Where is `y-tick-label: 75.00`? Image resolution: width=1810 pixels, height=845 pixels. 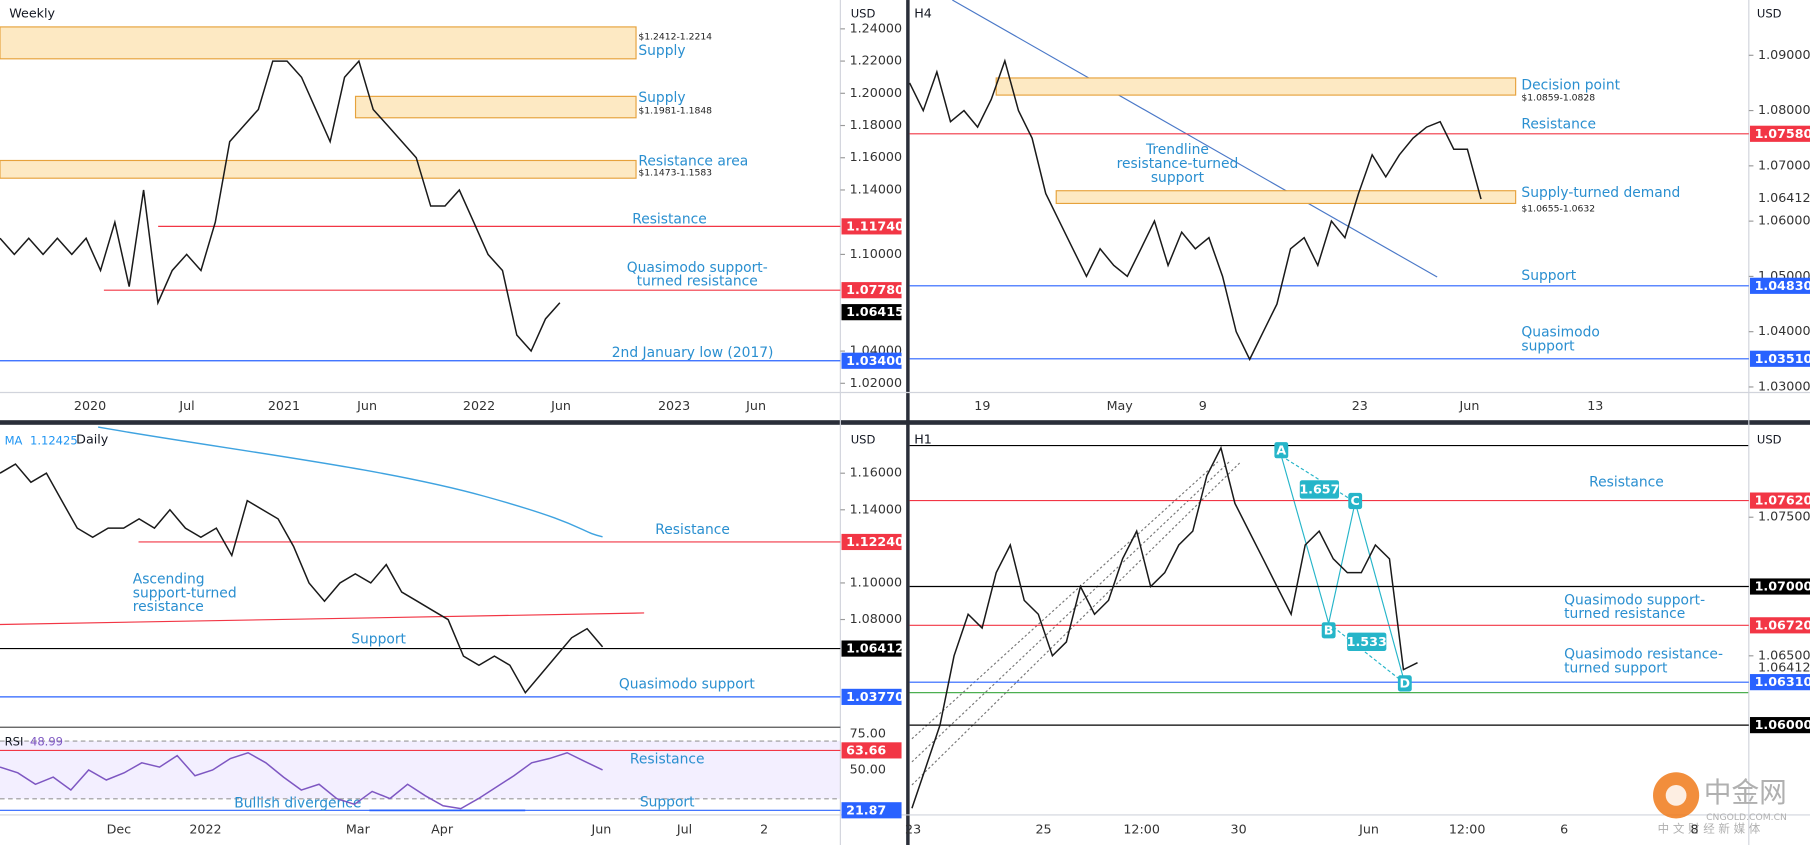
y-tick-label: 75.00 is located at coordinates (868, 733).